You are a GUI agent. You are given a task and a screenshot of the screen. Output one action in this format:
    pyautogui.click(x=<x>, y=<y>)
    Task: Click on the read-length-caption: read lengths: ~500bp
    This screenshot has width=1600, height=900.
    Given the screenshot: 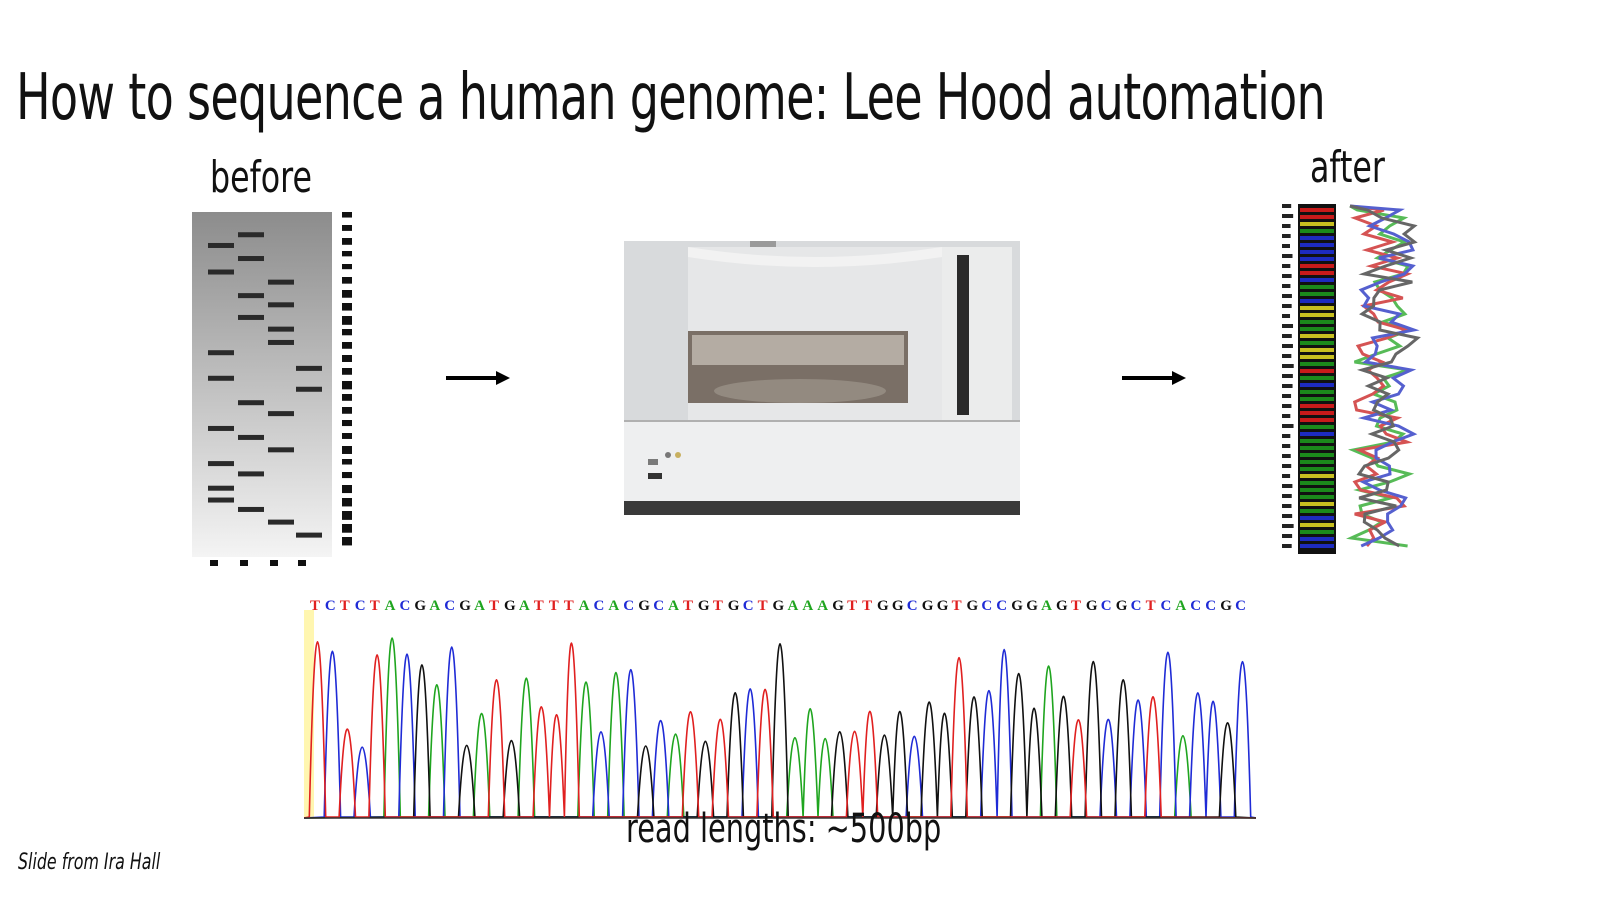 What is the action you would take?
    pyautogui.click(x=784, y=829)
    